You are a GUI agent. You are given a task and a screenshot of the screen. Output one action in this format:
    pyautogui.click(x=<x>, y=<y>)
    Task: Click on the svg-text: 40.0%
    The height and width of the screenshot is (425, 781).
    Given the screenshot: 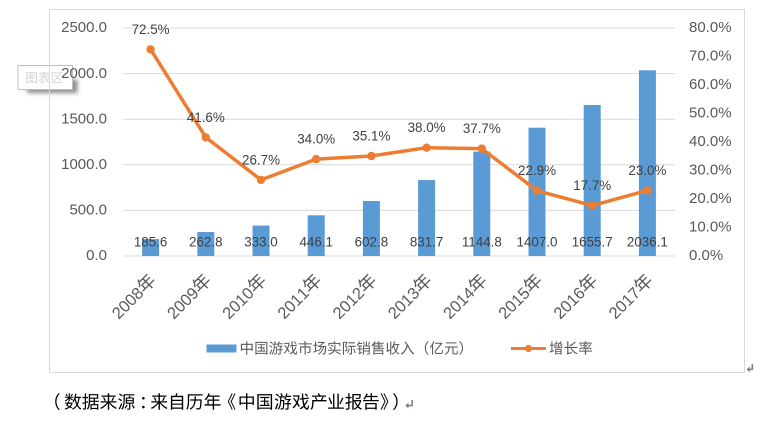 What is the action you would take?
    pyautogui.click(x=710, y=141)
    